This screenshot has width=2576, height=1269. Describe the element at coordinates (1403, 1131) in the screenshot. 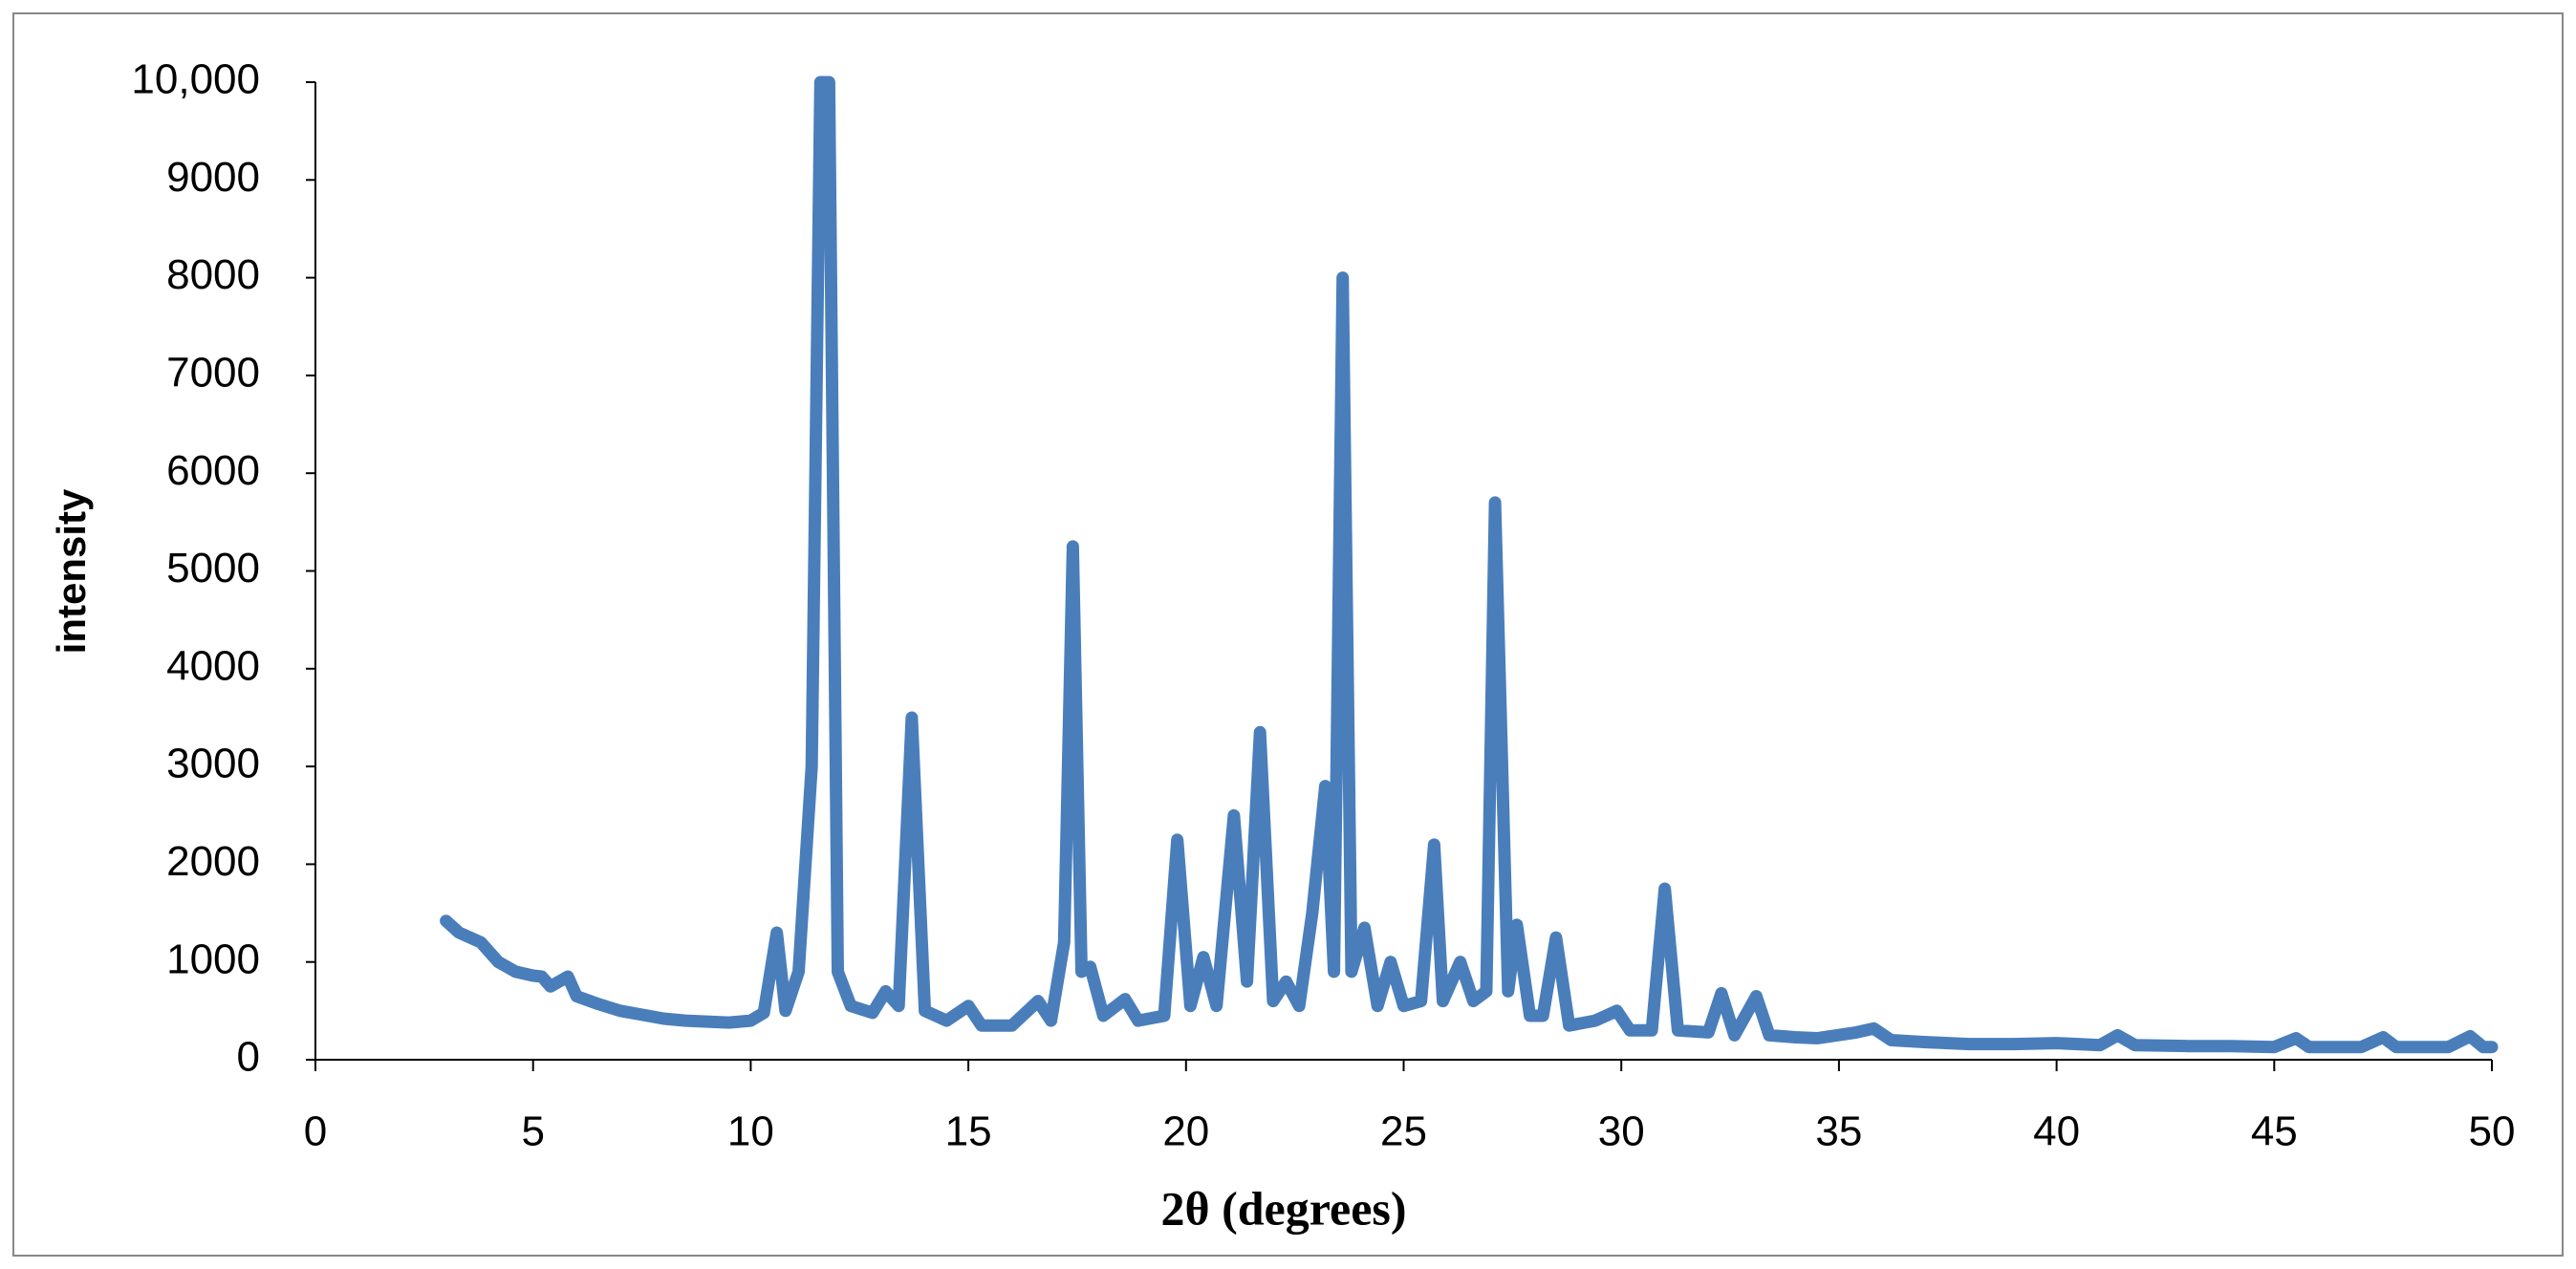

I see `x-tick-label: 25` at that location.